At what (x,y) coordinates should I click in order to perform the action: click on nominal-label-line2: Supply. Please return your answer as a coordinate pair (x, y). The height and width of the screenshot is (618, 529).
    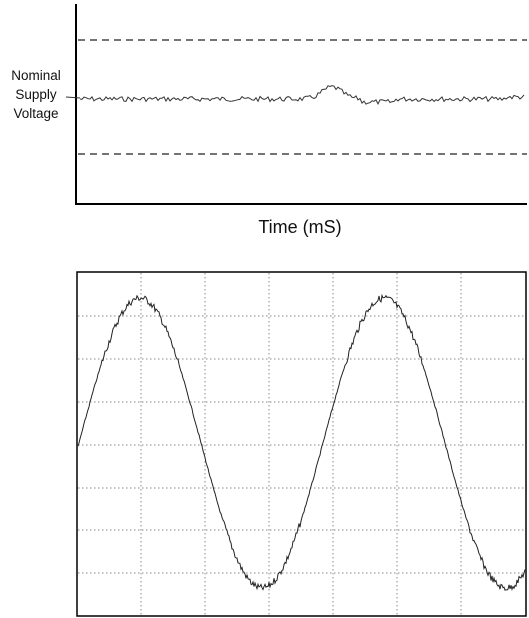
    Looking at the image, I should click on (36, 94).